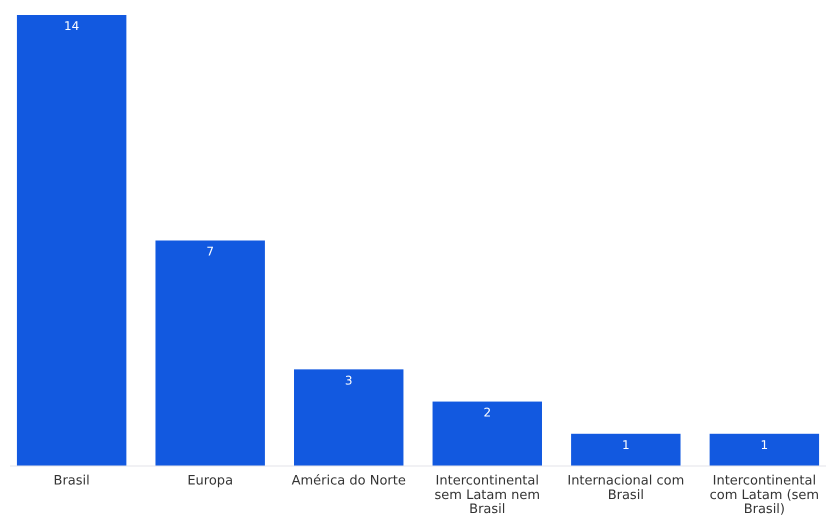 The image size is (830, 523). I want to click on x-tick-label: Europa, so click(210, 481).